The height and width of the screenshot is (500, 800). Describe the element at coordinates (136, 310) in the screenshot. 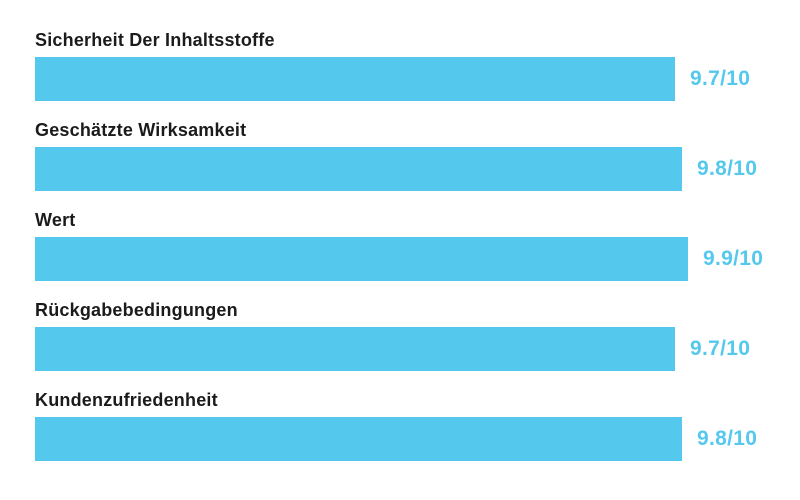

I see `category-label: Rückgabebedingungen` at that location.